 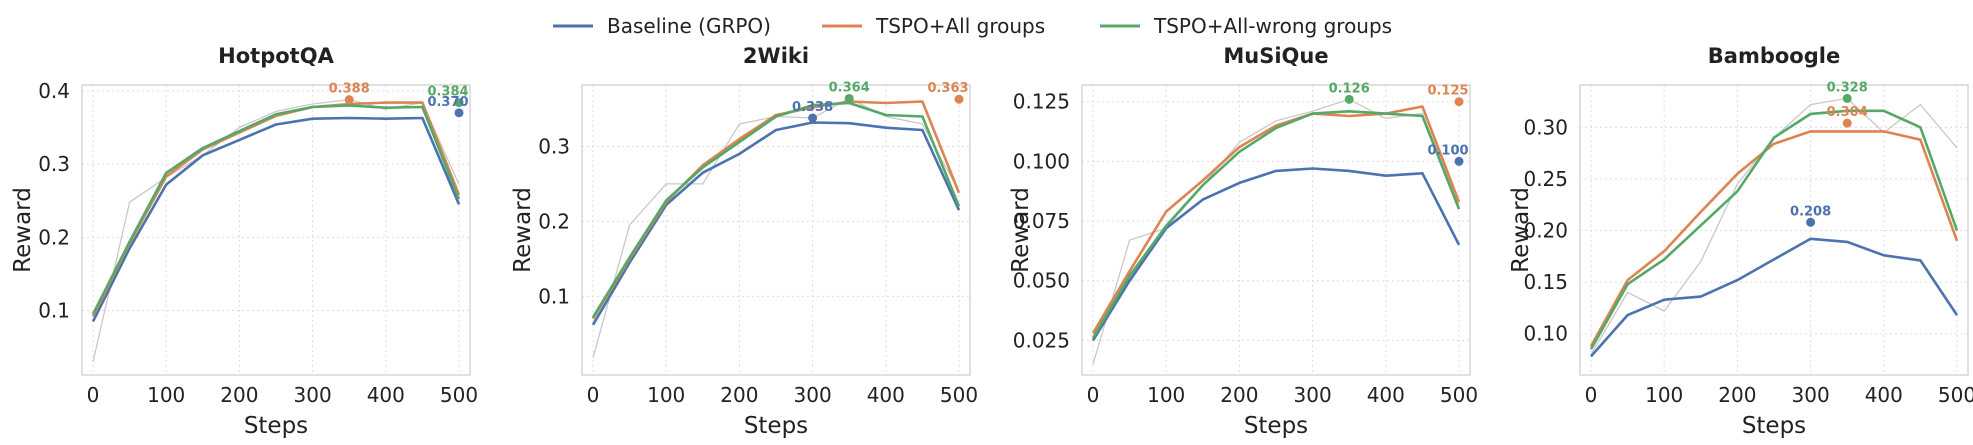 What do you see at coordinates (276, 56) in the screenshot?
I see `panel-title: HotpotQA` at bounding box center [276, 56].